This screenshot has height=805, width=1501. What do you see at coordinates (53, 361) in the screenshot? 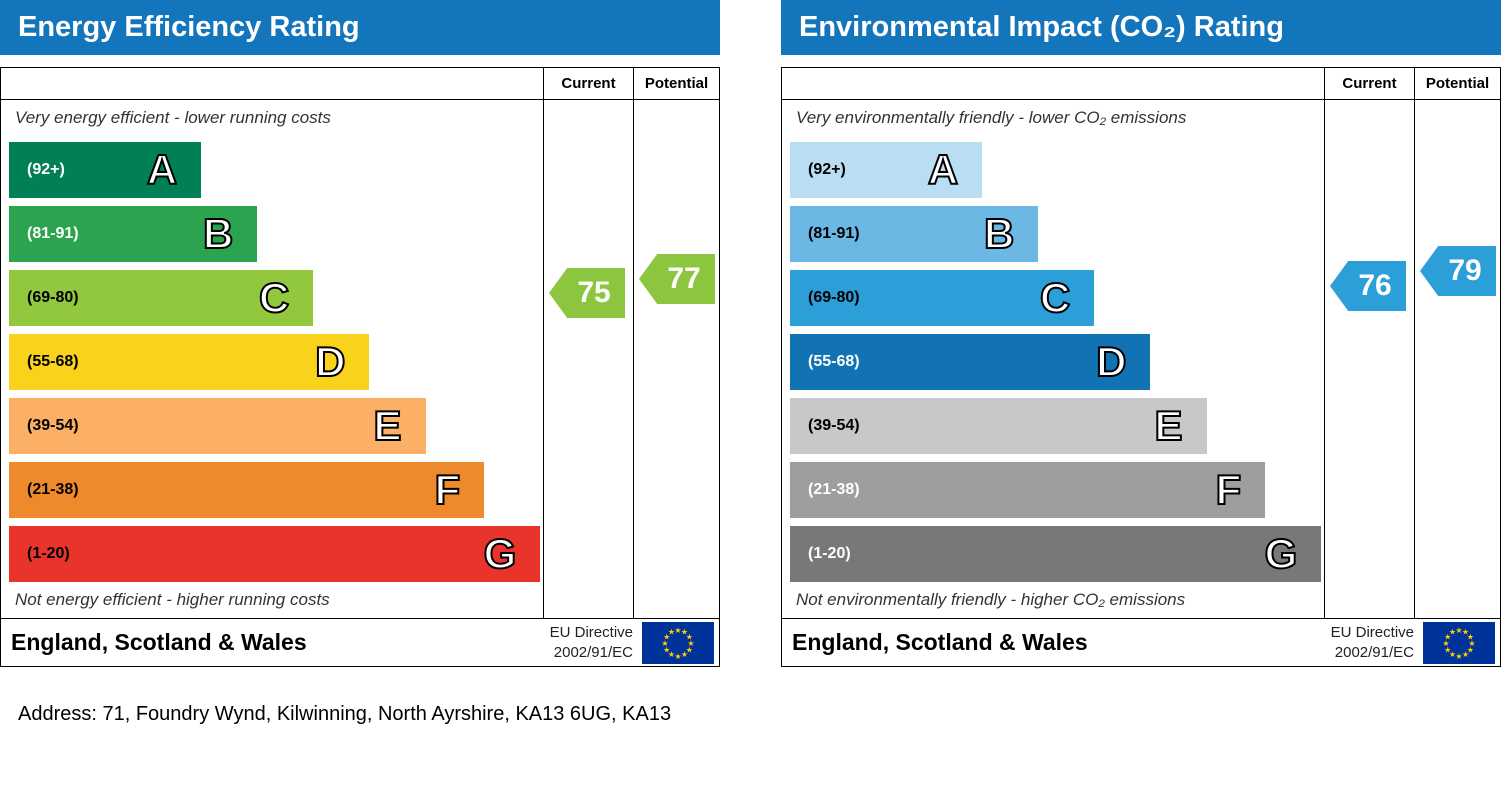
I see `band-range: (55-68)` at bounding box center [53, 361].